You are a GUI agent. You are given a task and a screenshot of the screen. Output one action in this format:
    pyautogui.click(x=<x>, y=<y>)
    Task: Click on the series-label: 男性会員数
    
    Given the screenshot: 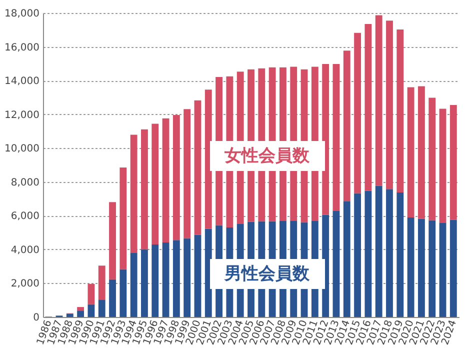 What is the action you would take?
    pyautogui.click(x=267, y=274)
    